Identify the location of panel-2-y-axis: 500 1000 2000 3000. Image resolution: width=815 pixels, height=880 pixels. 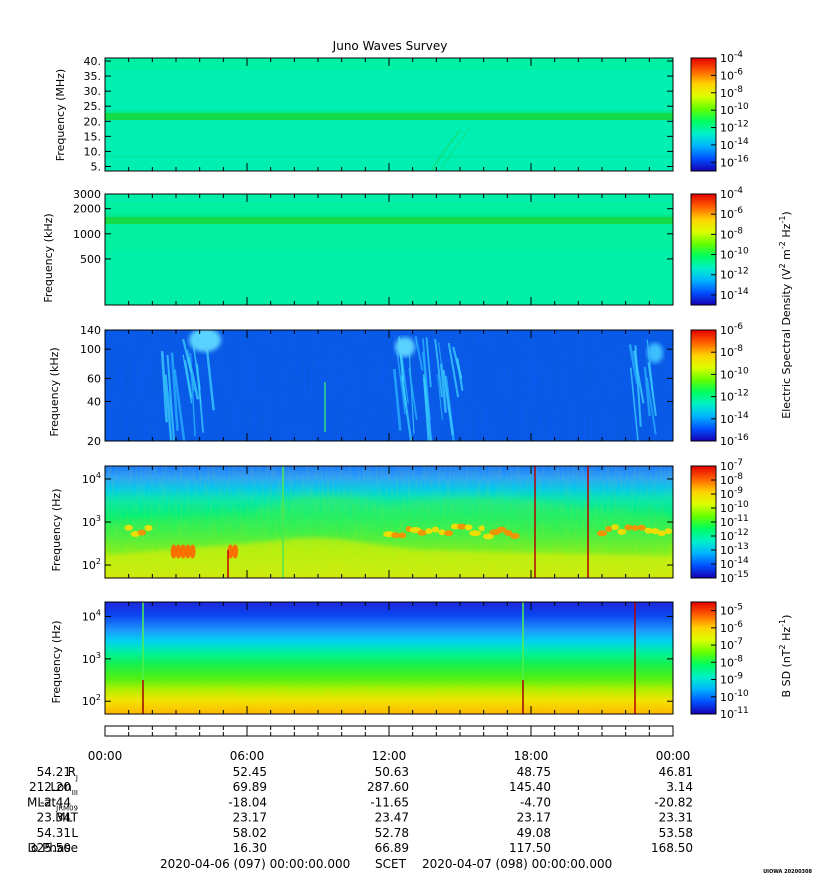
(373, 227).